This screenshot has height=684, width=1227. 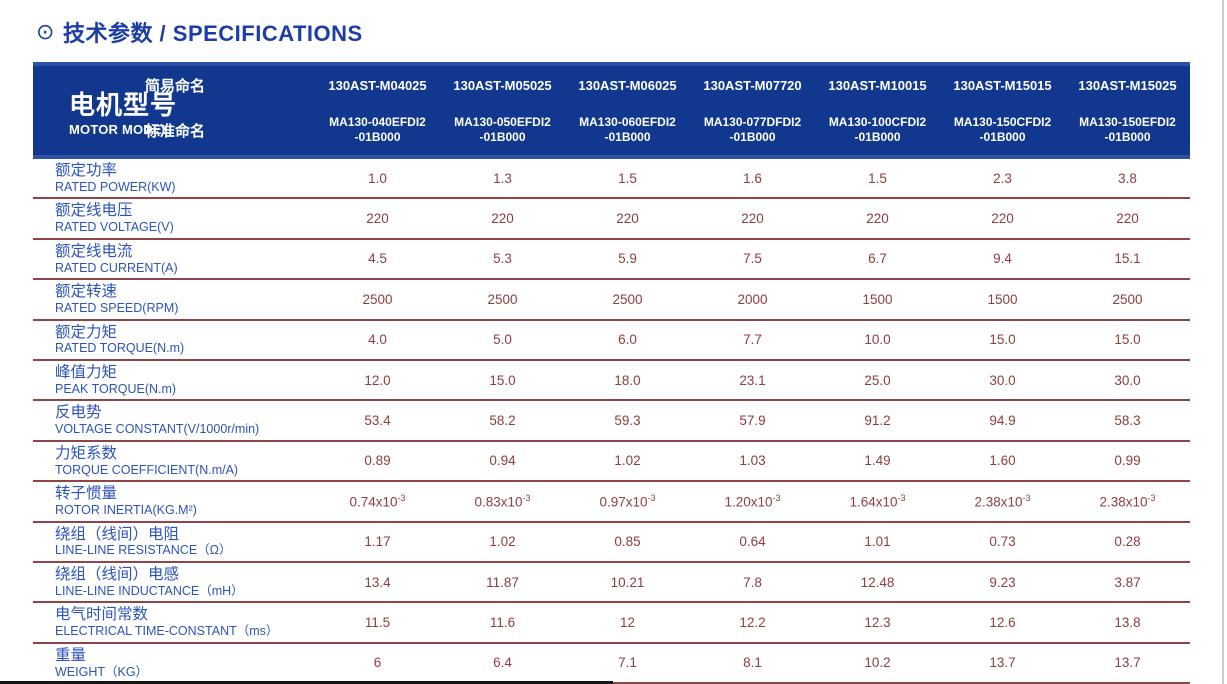 What do you see at coordinates (175, 131) in the screenshot?
I see `standard-name-label: 标准命名` at bounding box center [175, 131].